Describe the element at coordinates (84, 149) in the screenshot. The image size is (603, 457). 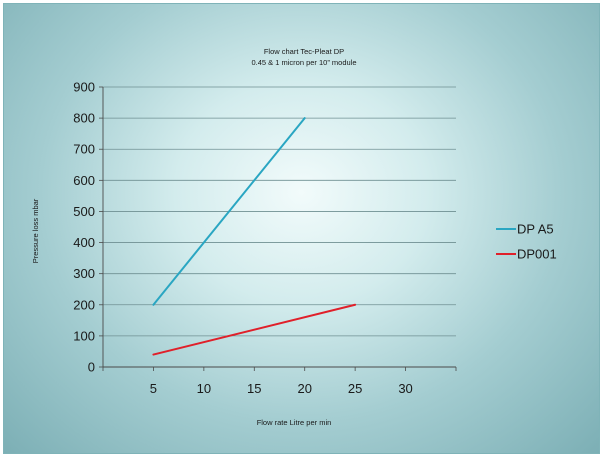
I see `y-tick-label: 700` at that location.